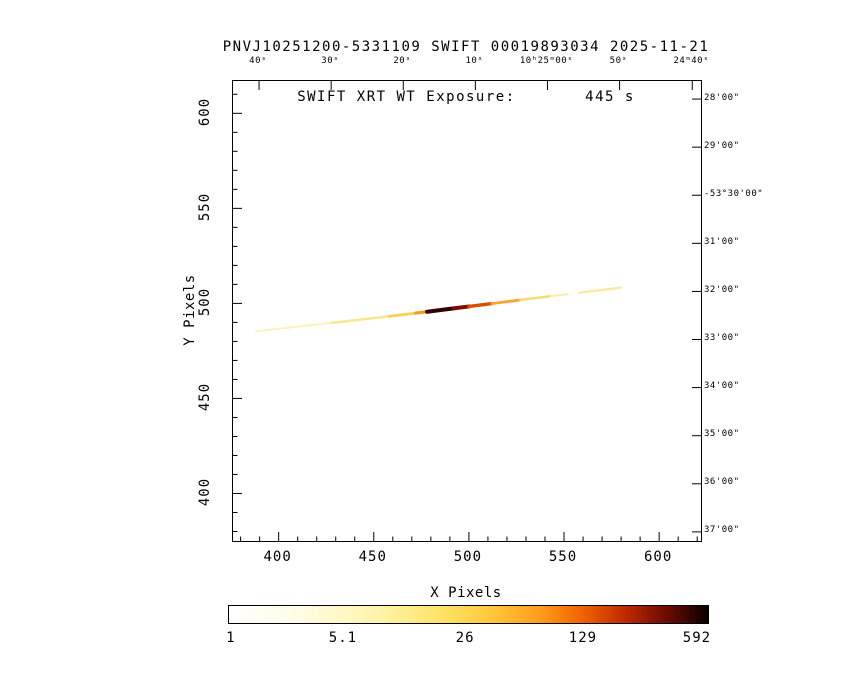 The image size is (850, 680). What do you see at coordinates (658, 557) in the screenshot?
I see `x-tick-label: 600` at bounding box center [658, 557].